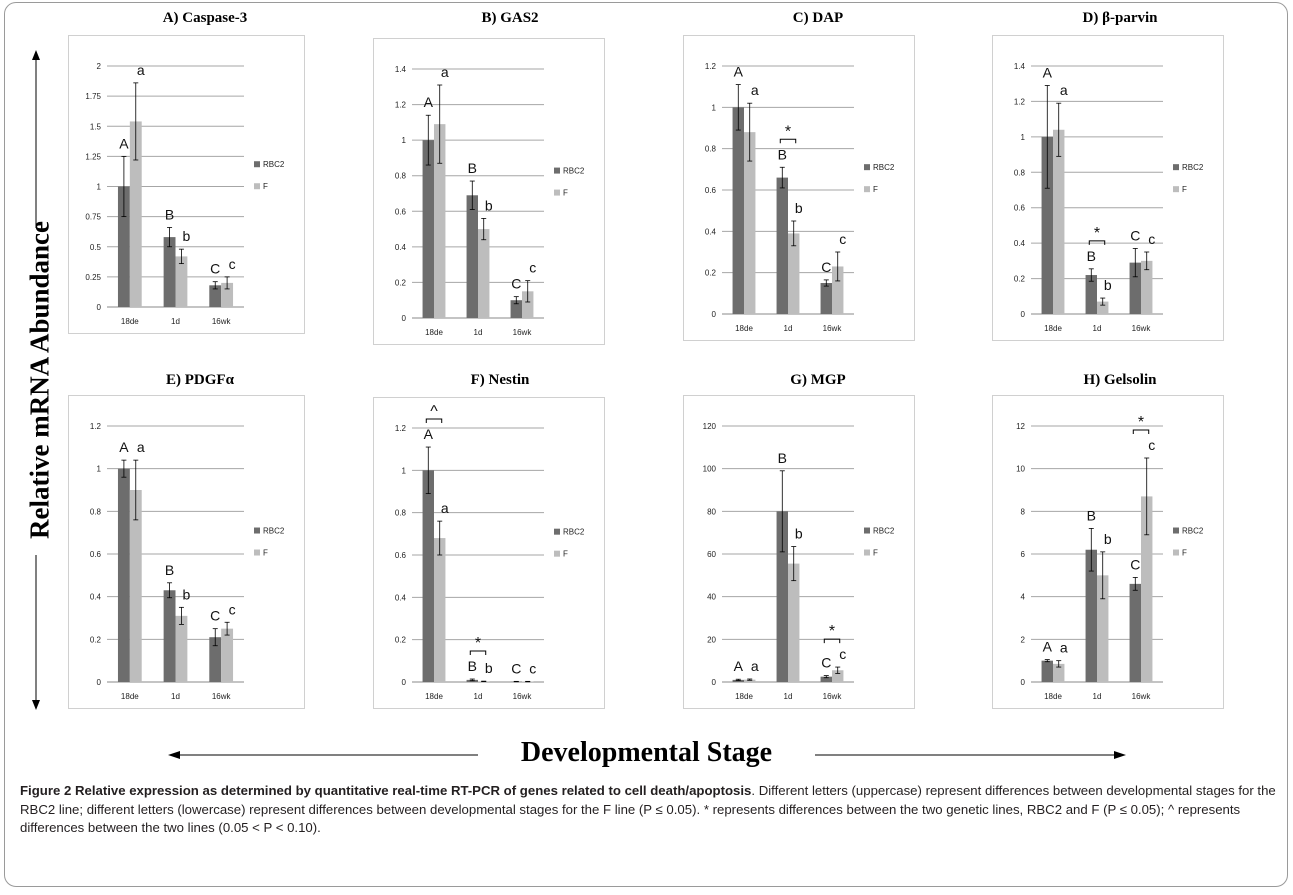 The height and width of the screenshot is (895, 1293). I want to click on significance-bracket, so click(1097, 242).